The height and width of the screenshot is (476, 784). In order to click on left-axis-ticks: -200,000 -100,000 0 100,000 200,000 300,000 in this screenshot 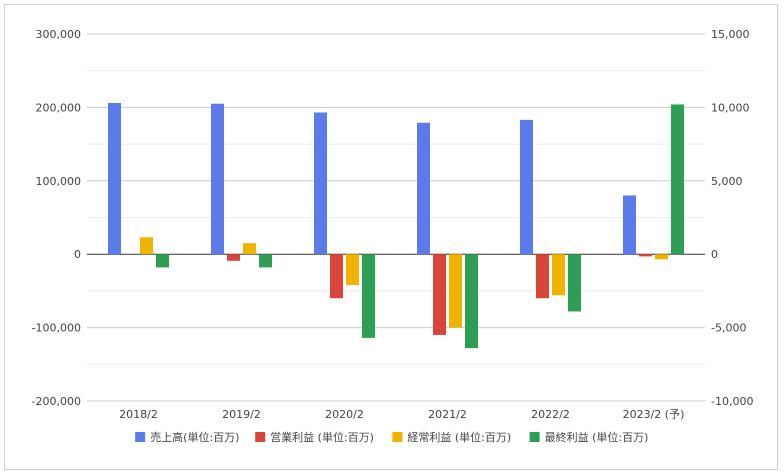, I will do `click(56, 218)`.